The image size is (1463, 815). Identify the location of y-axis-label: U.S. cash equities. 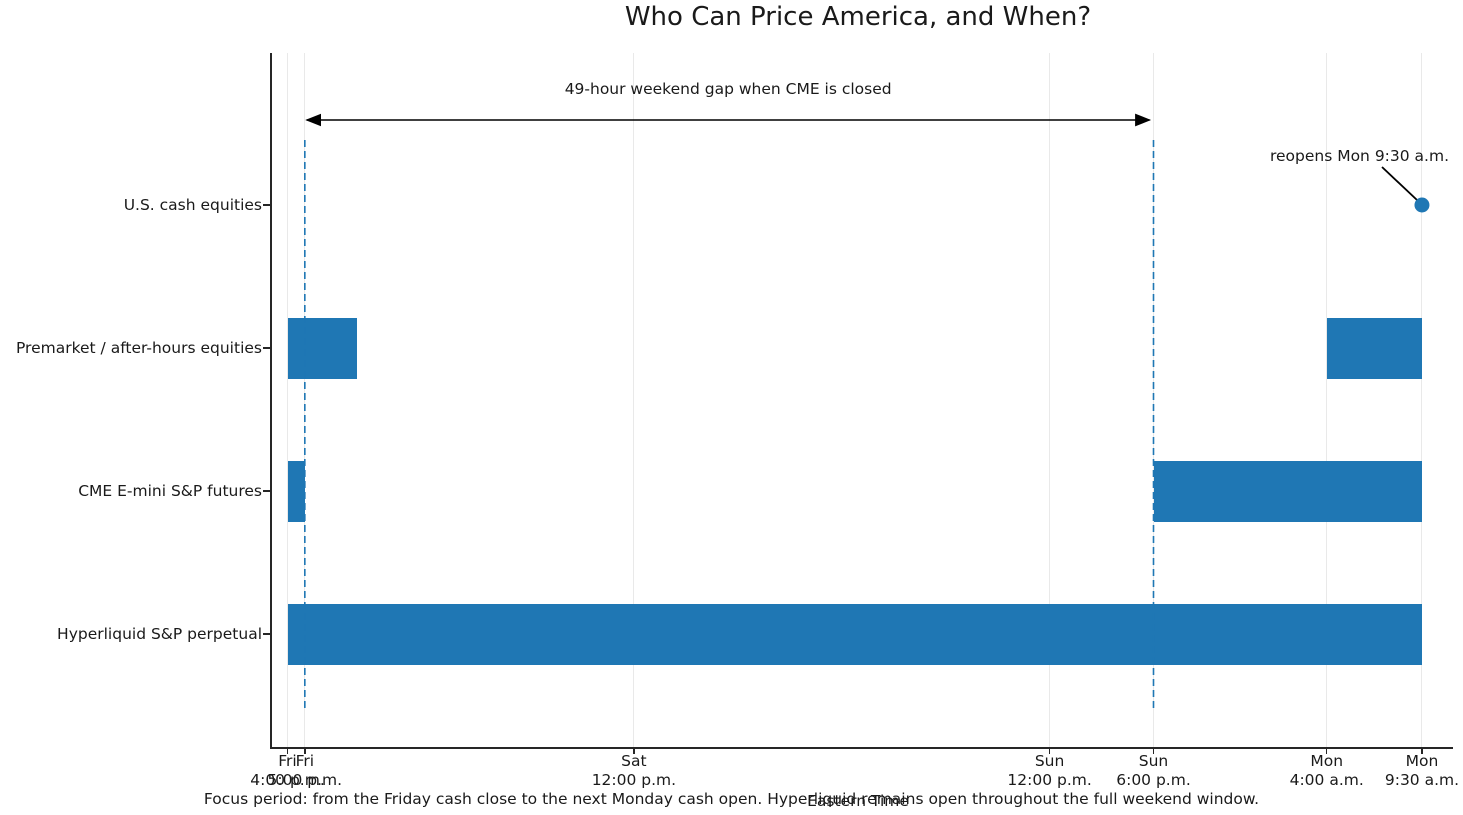
(192, 205).